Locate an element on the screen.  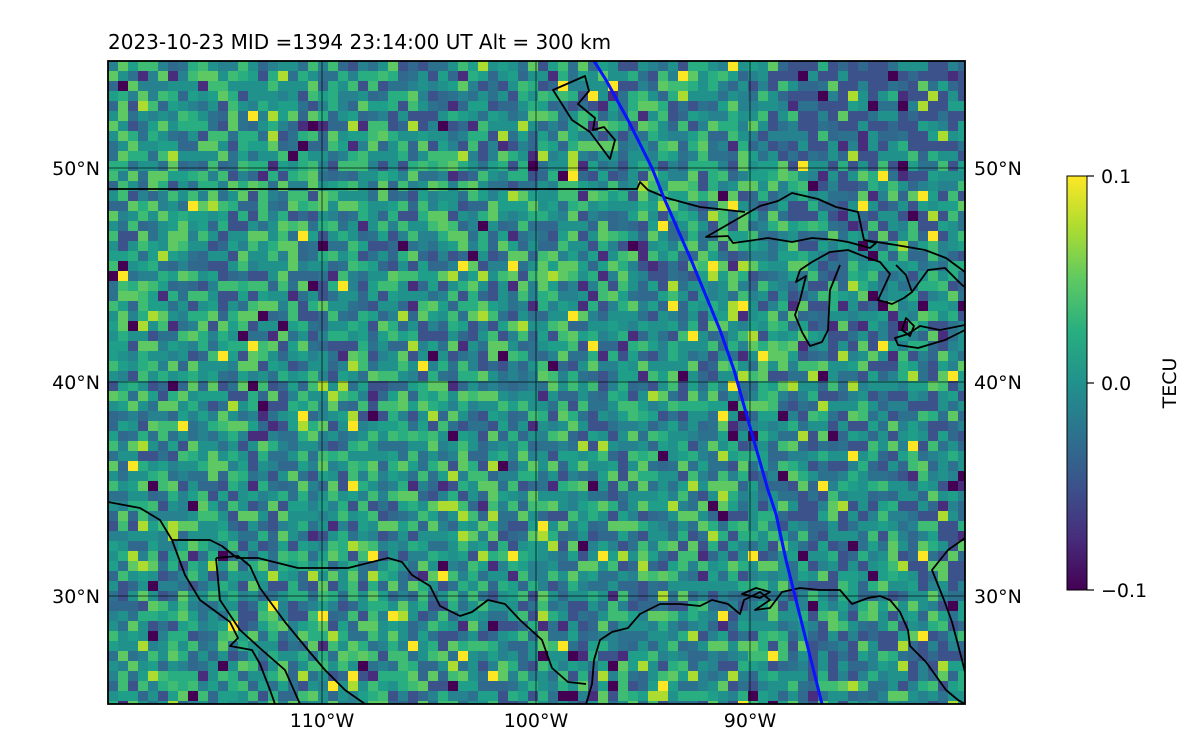
mexico-mainland-west is located at coordinates (290, 629).